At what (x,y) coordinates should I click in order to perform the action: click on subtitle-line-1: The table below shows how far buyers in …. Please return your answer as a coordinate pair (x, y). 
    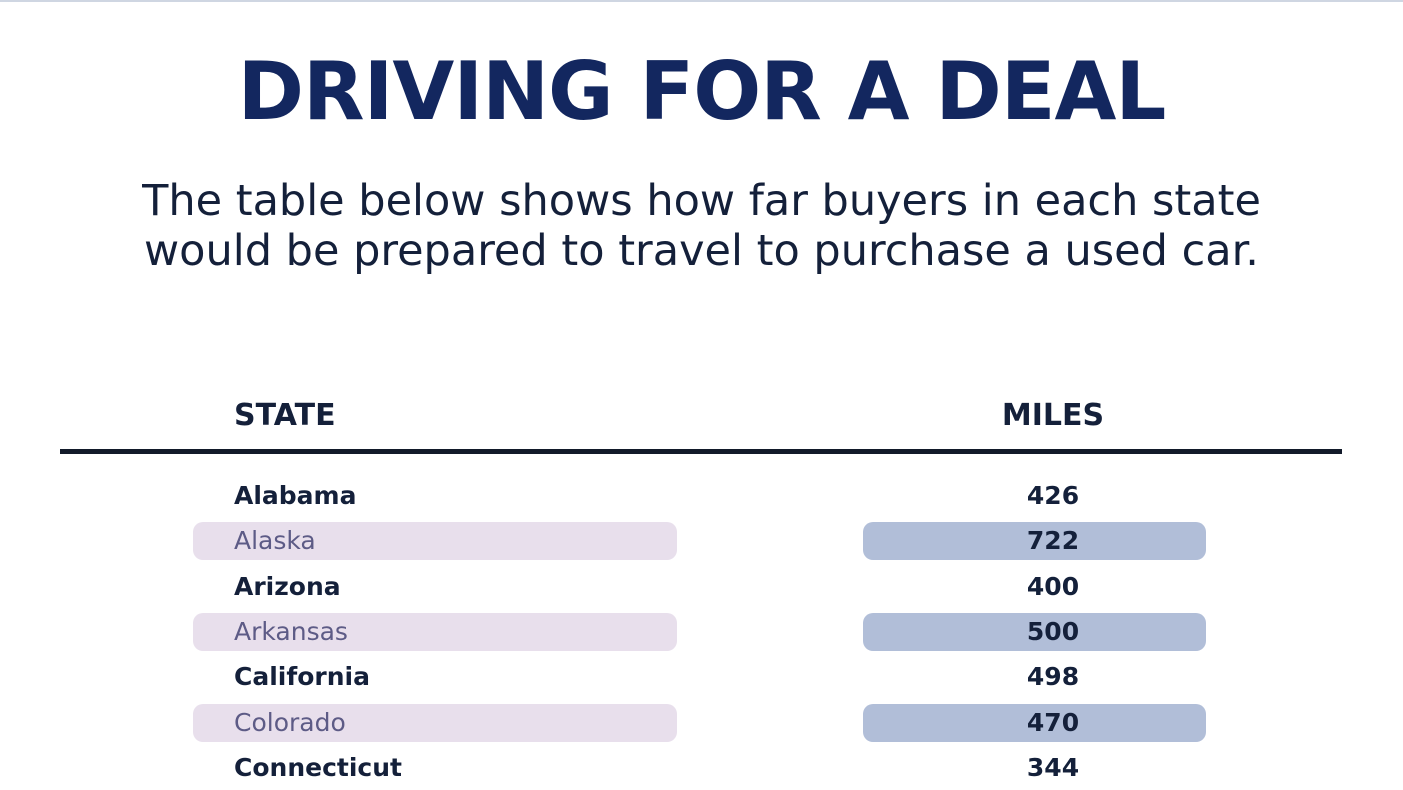
    Looking at the image, I should click on (701, 201).